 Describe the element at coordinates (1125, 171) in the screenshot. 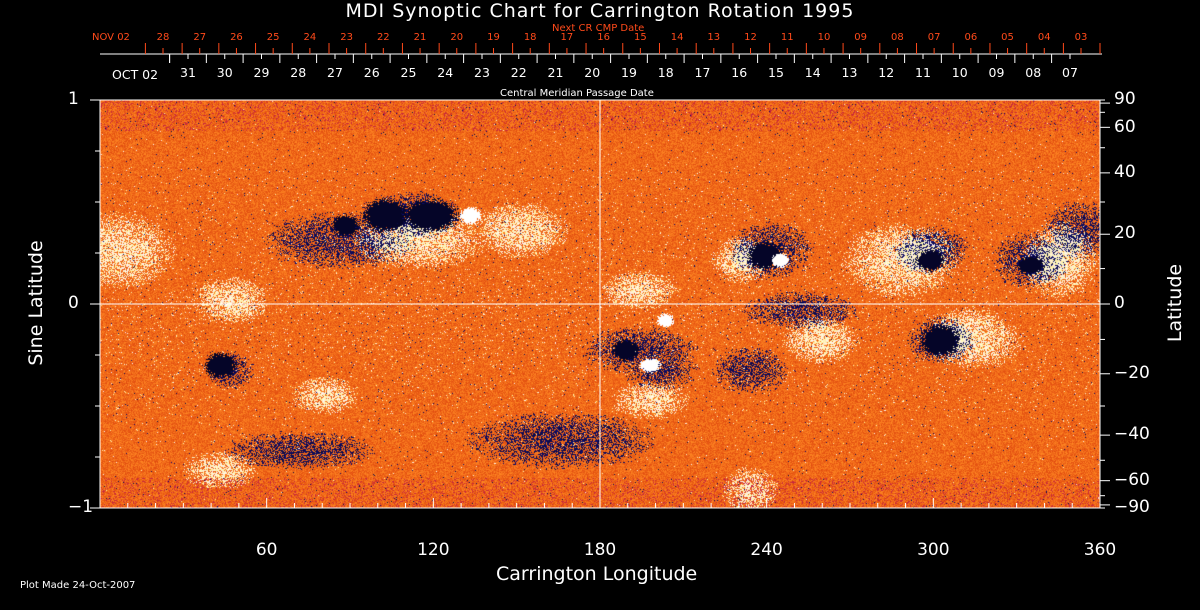

I see `y2-tick-label: 40` at that location.